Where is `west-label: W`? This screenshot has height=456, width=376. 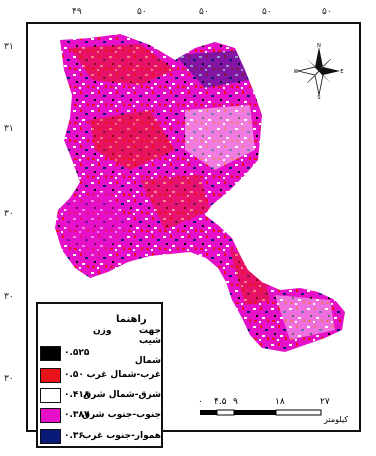
west-label: W is located at coordinates (296, 72).